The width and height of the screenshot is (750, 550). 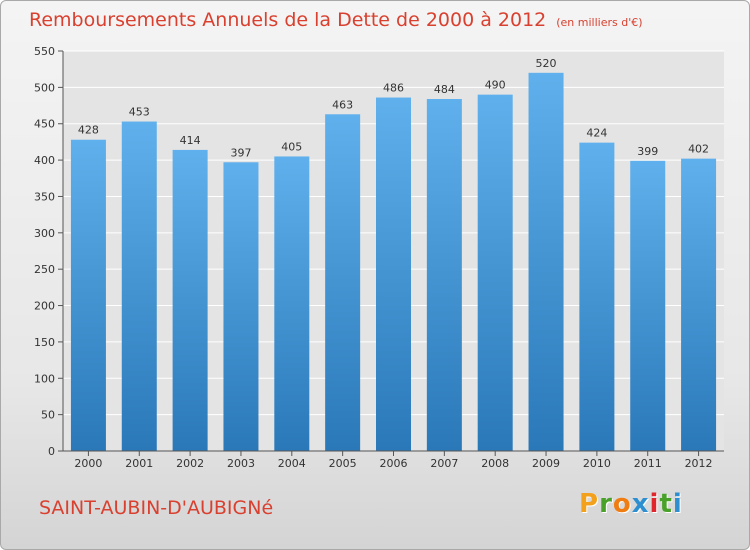 What do you see at coordinates (495, 85) in the screenshot?
I see `data-label: 490` at bounding box center [495, 85].